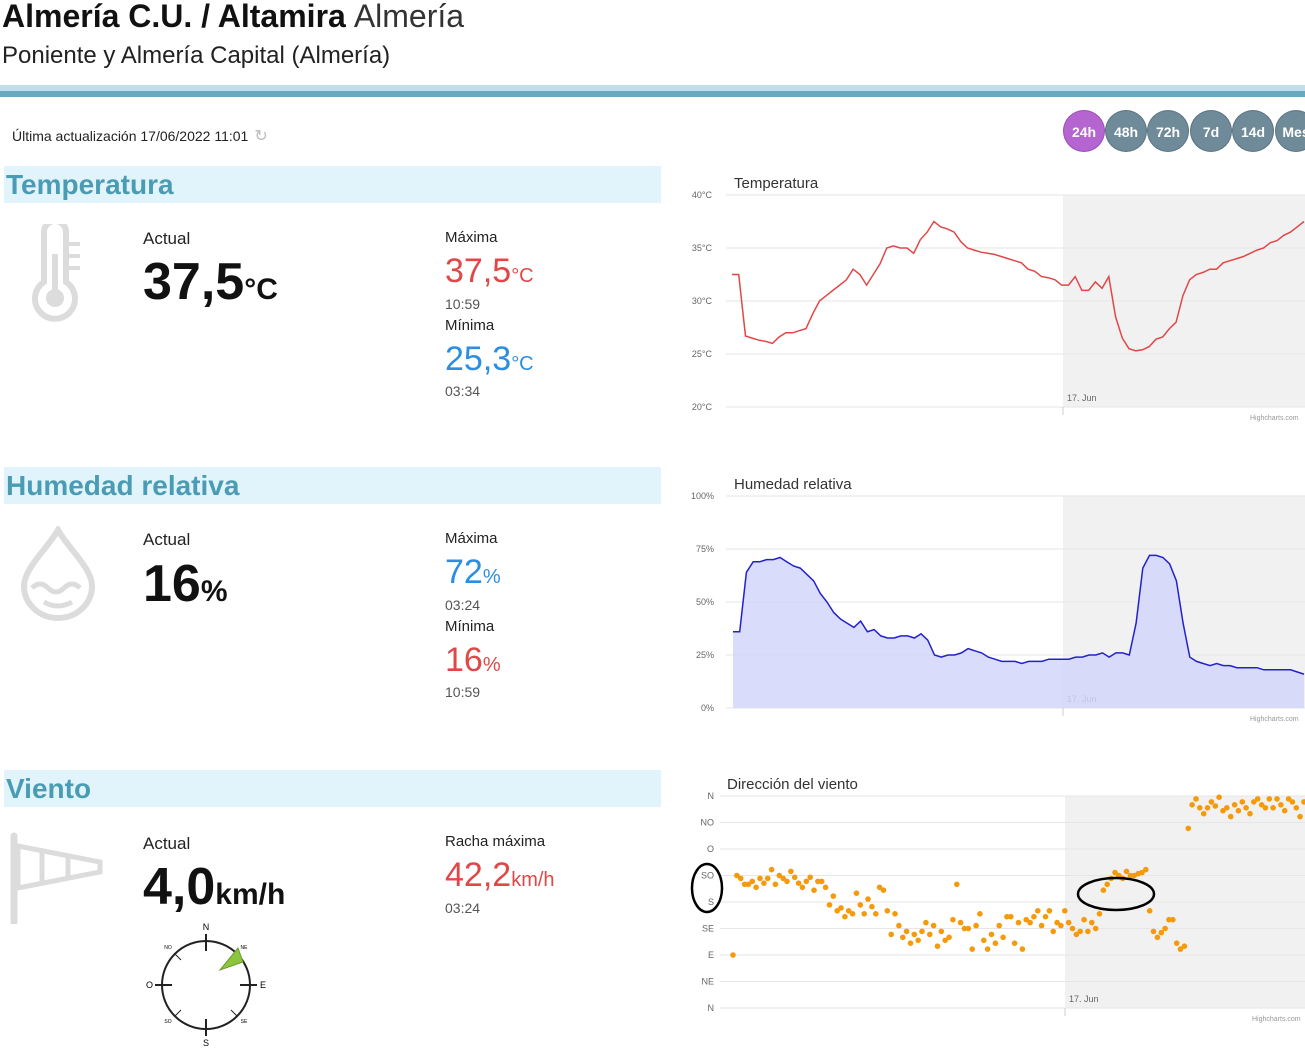 The image size is (1305, 1053). What do you see at coordinates (1018, 286) in the screenshot?
I see `temperature-series-line` at bounding box center [1018, 286].